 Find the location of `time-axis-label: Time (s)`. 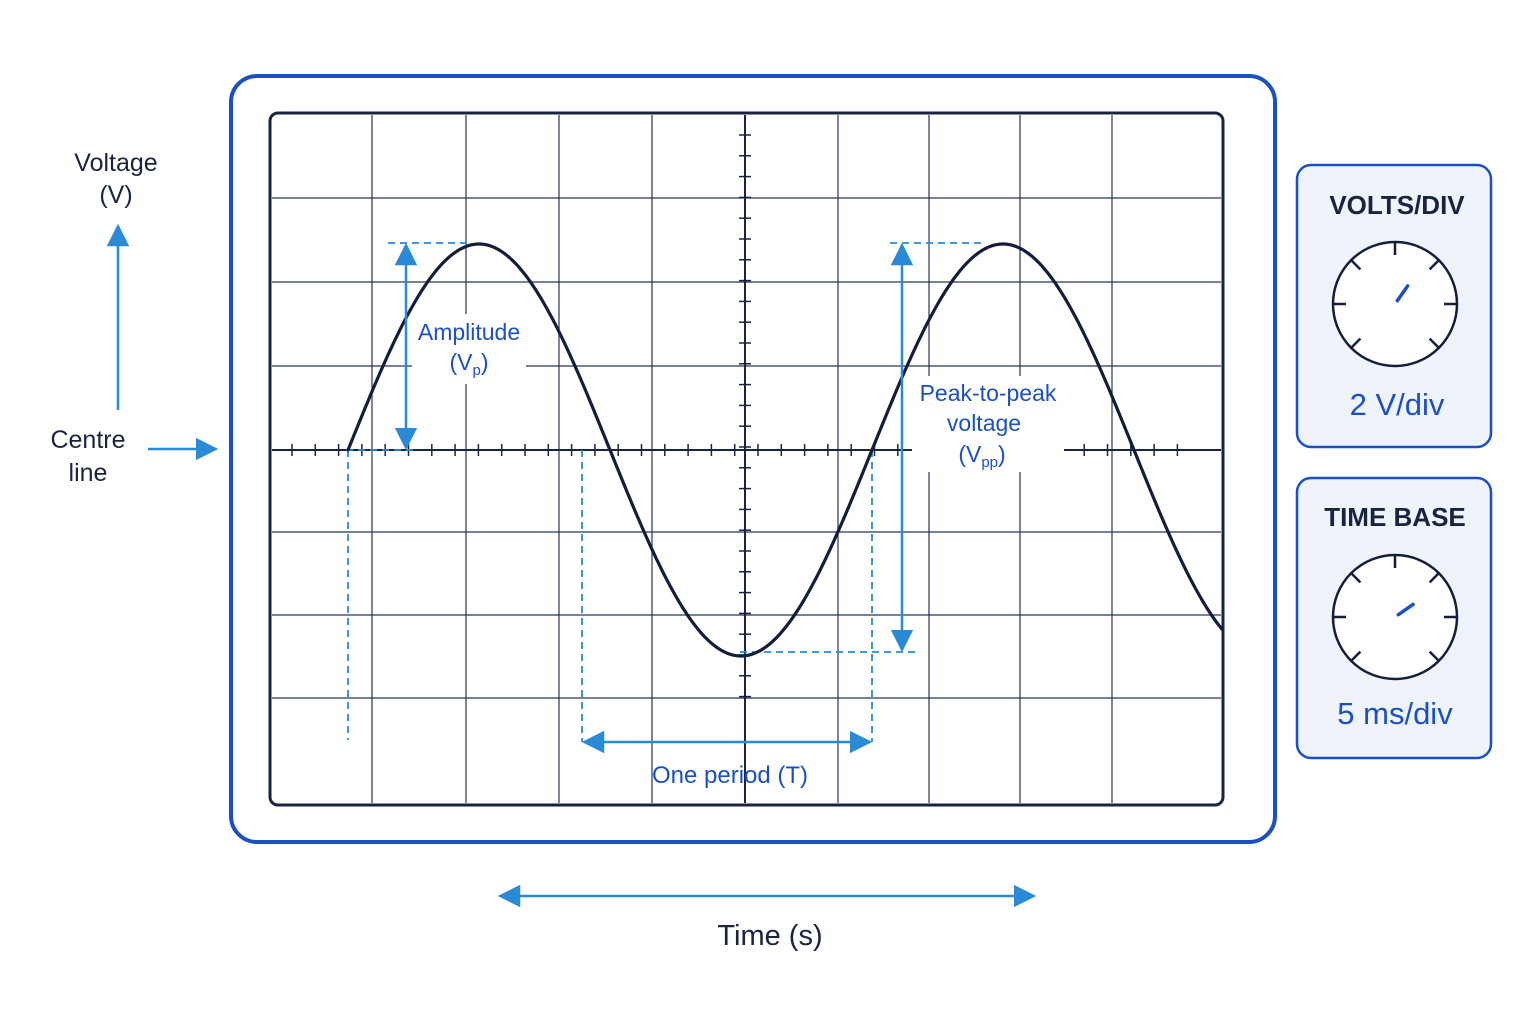

time-axis-label: Time (s) is located at coordinates (769, 936).